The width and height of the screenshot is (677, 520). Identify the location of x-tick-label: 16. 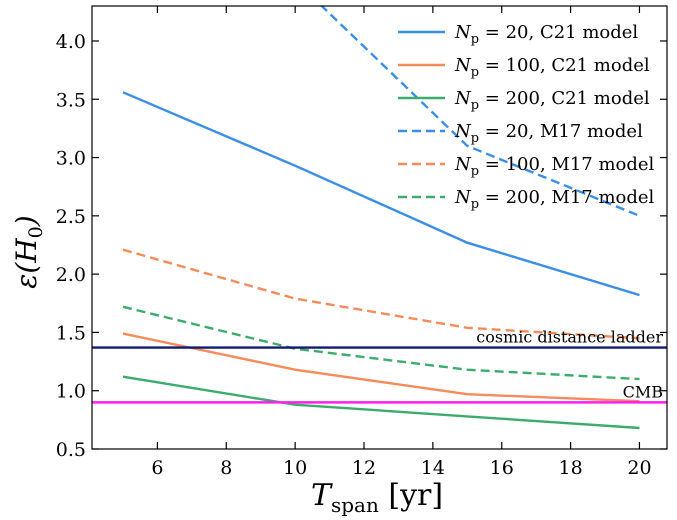
(502, 468).